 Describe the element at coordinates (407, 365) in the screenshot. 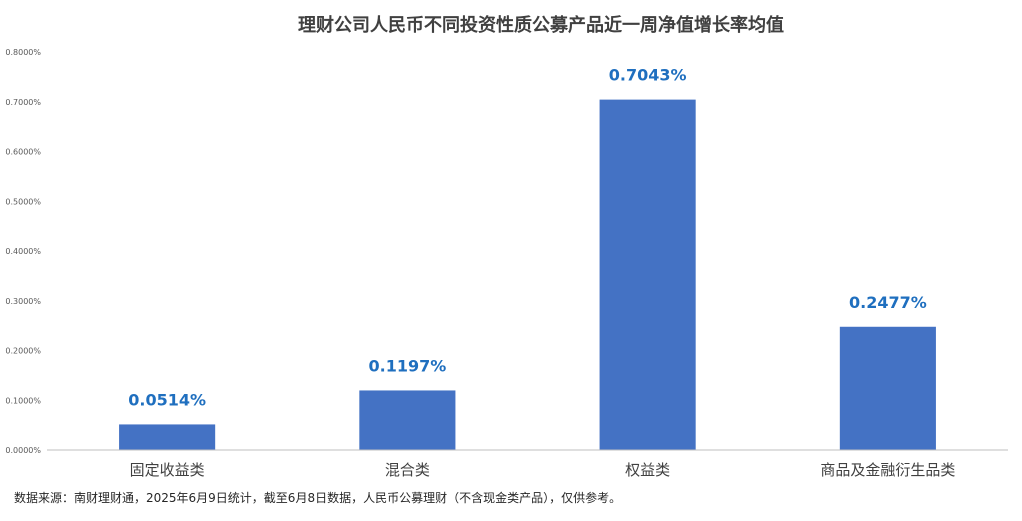

I see `data-label: 0.1197%` at that location.